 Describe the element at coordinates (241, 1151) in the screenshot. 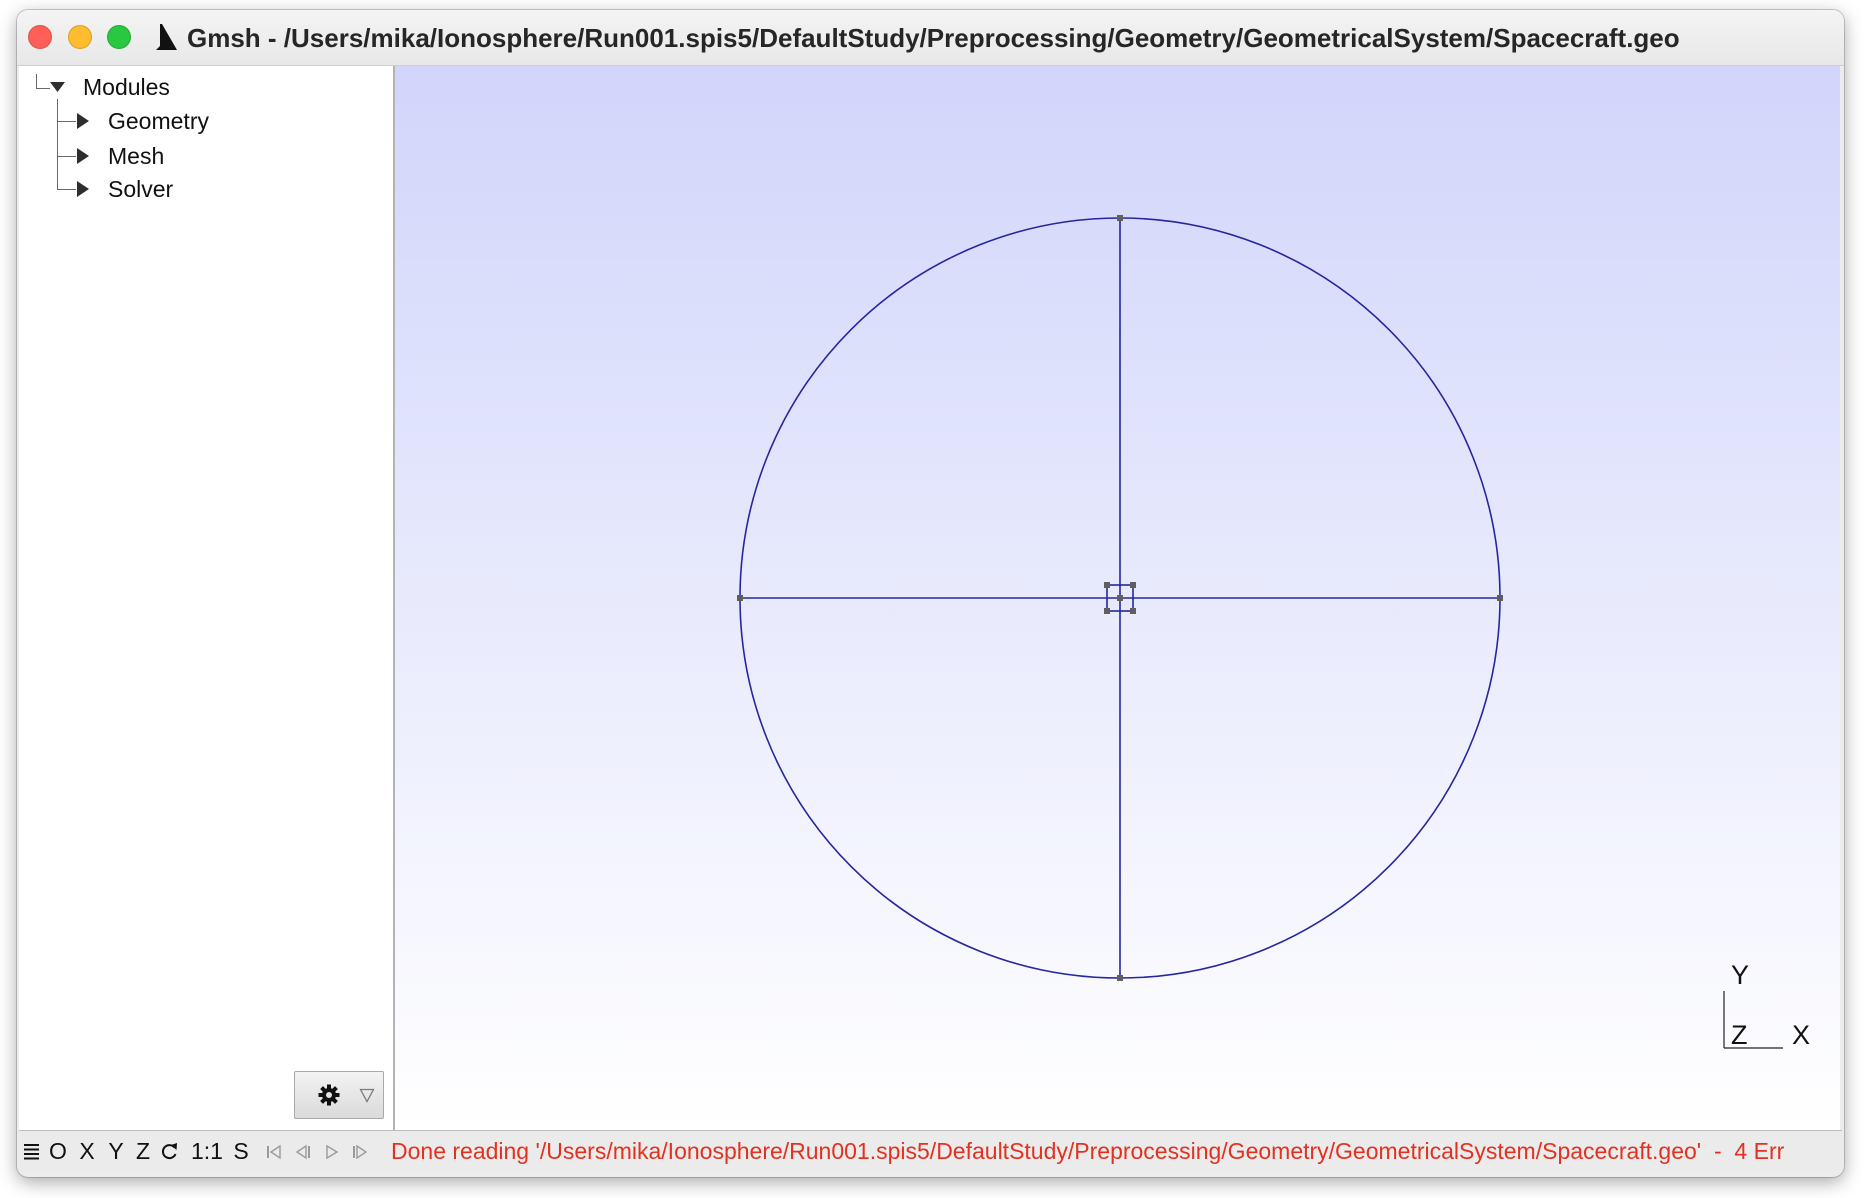

I see `selection-s-button: S` at that location.